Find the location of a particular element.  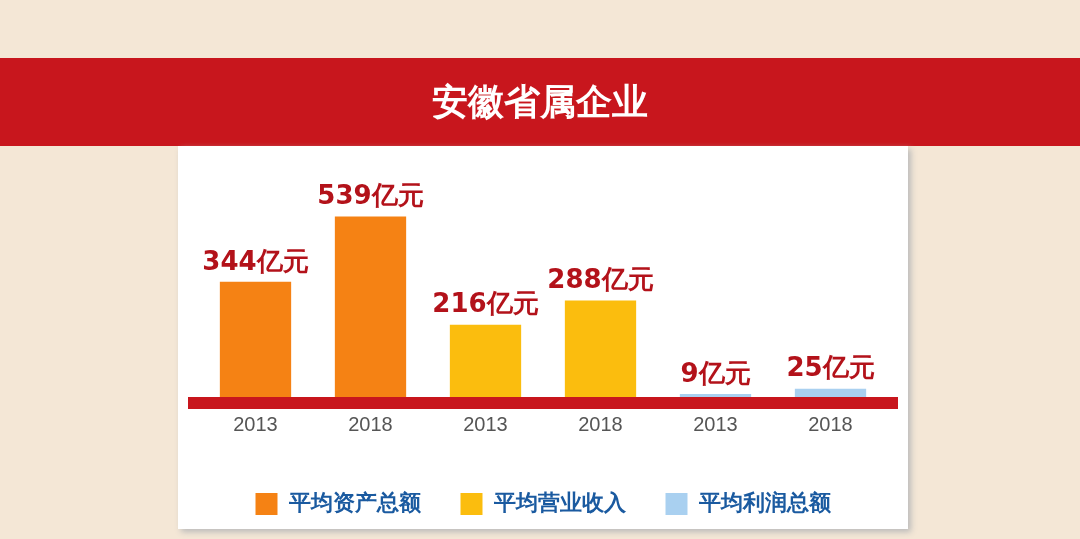

data-label: 288亿元 is located at coordinates (600, 279).